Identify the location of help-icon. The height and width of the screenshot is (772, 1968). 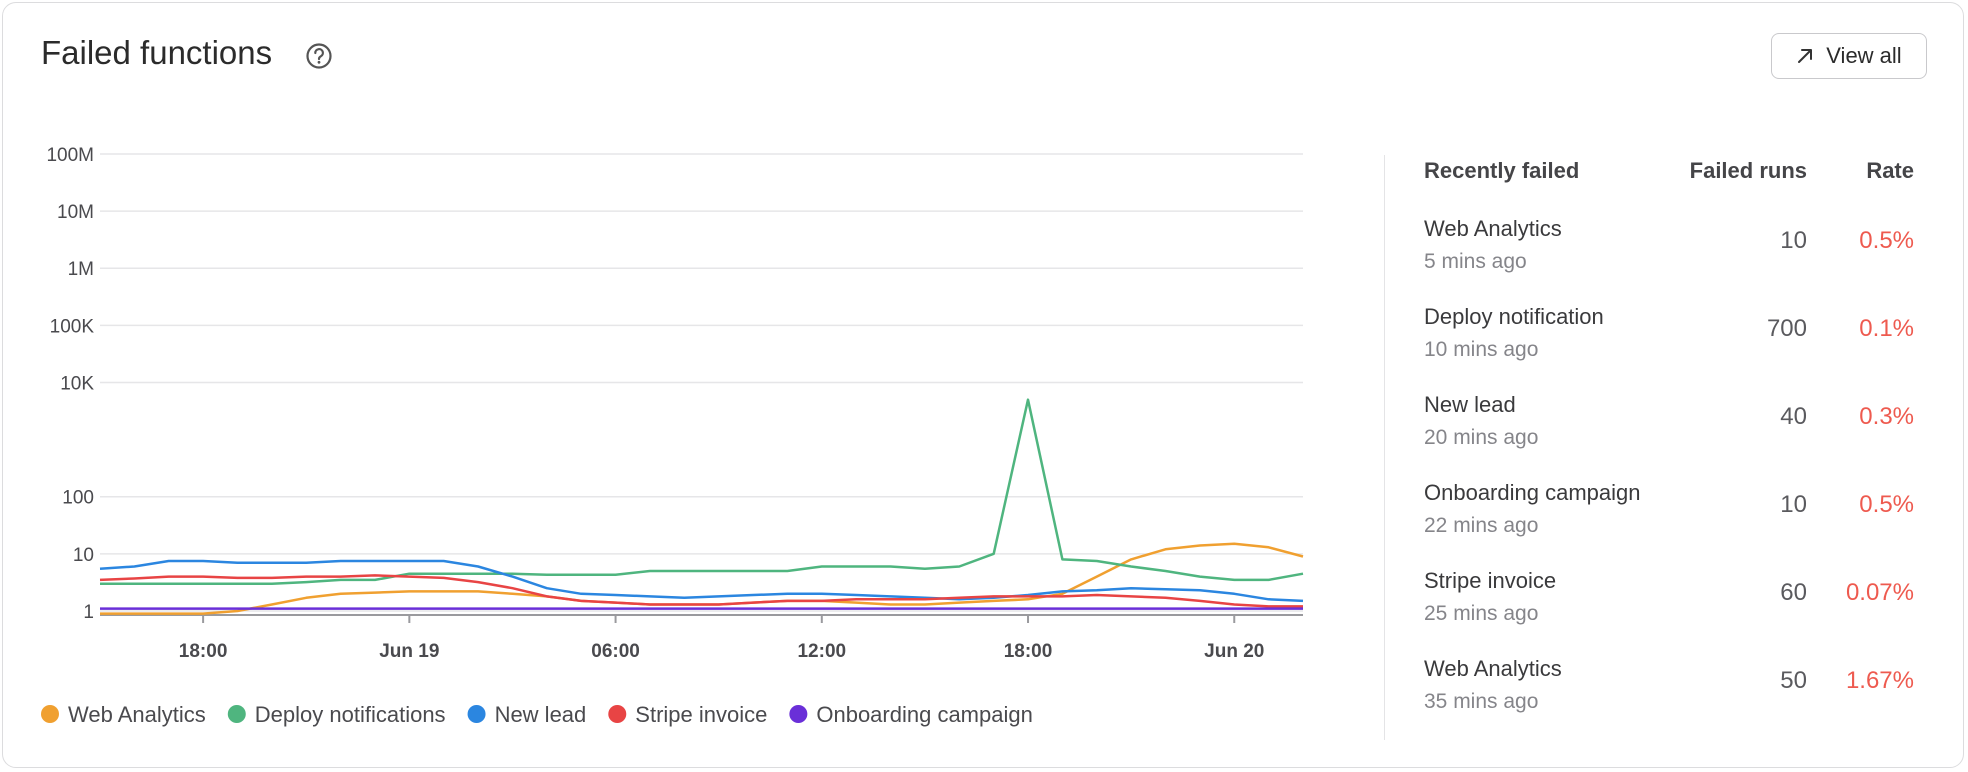
(319, 56).